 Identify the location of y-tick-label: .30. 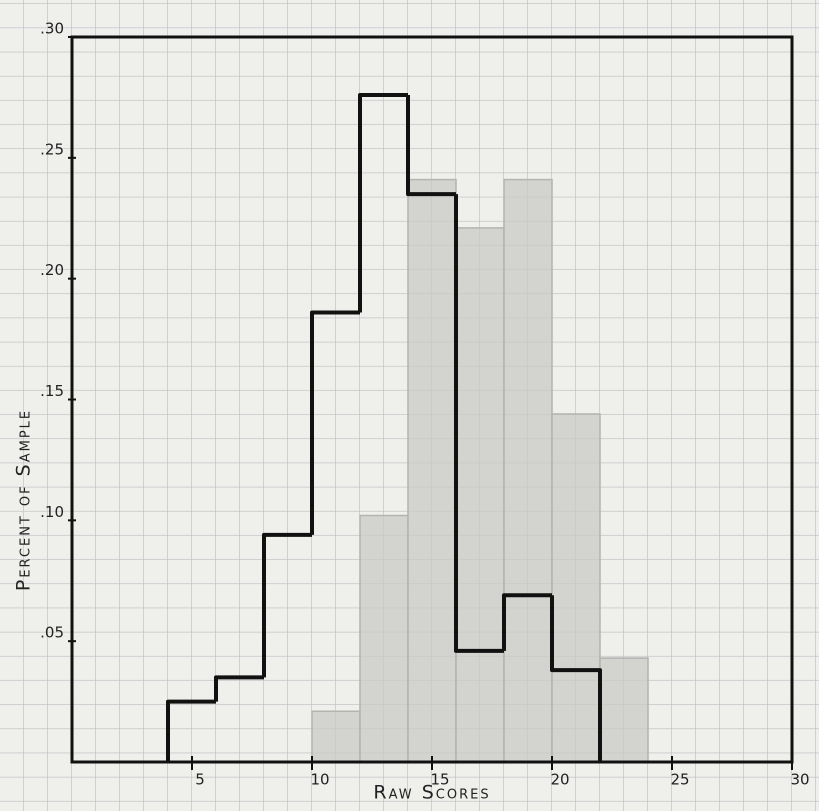
(52, 29).